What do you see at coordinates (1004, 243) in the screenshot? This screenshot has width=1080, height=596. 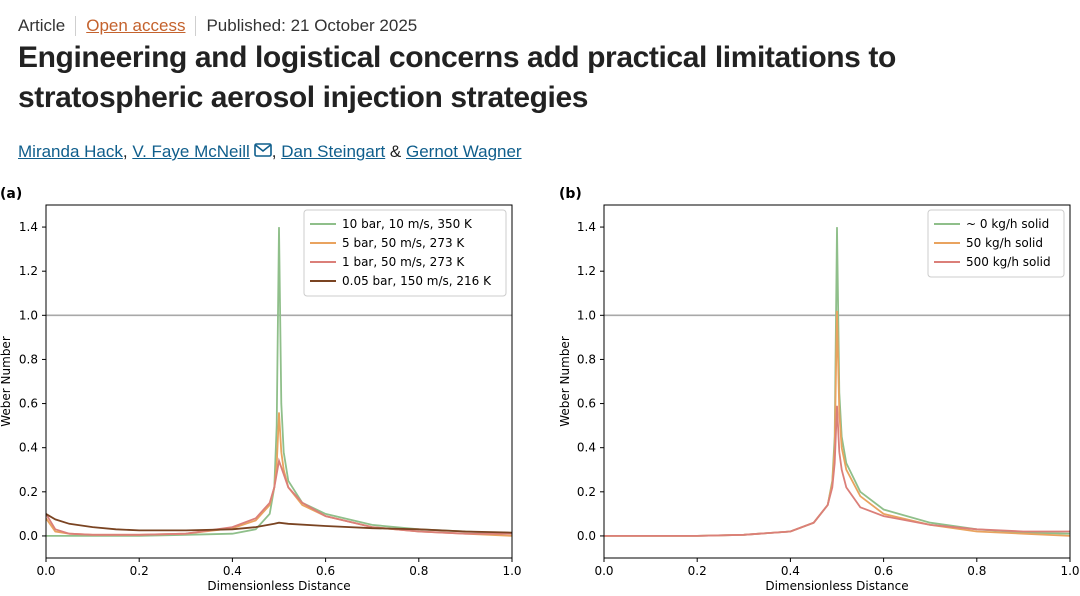 I see `legend-label-1: 50 kg/h solid` at bounding box center [1004, 243].